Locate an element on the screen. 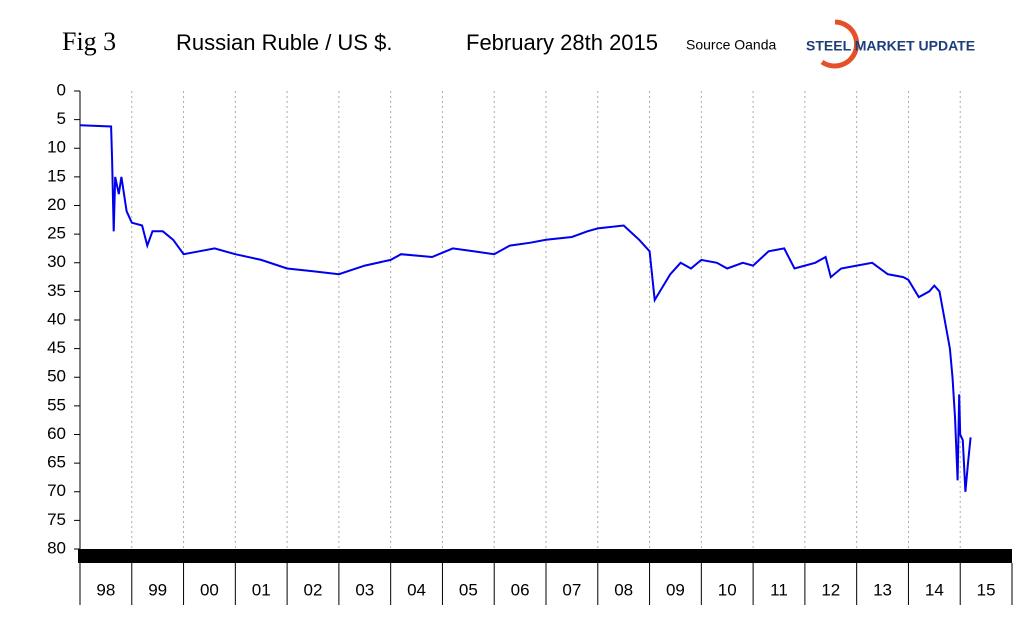  y-tick-label: 15 is located at coordinates (56, 175).